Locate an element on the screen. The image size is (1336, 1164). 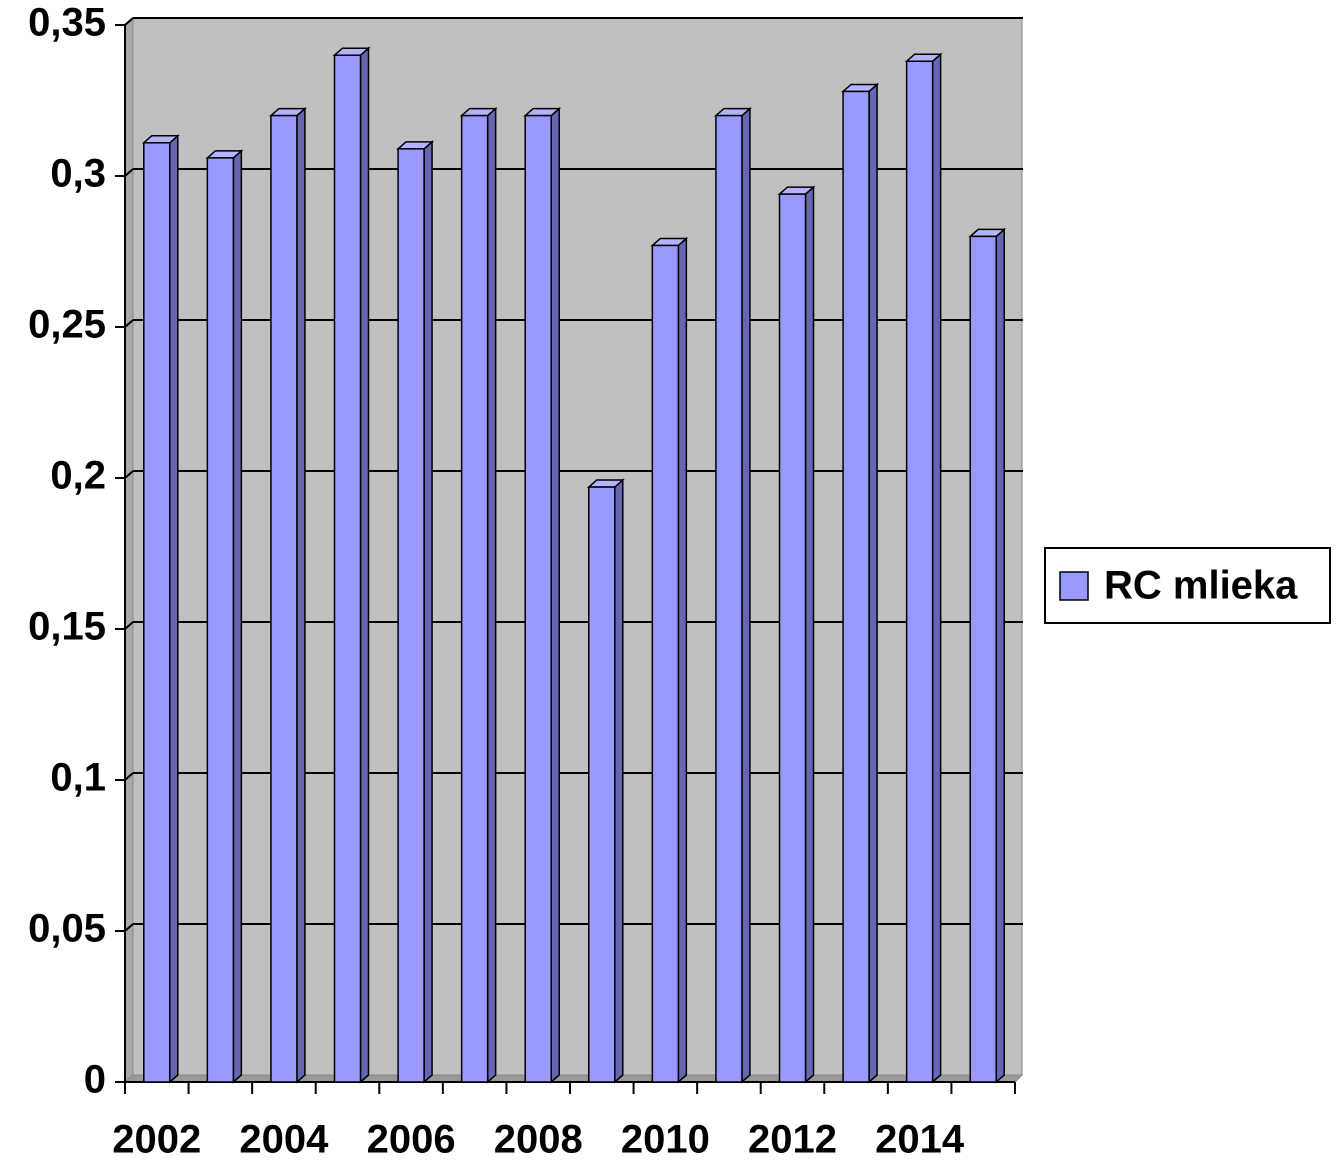
legend-label: RC mlieka is located at coordinates (1201, 586).